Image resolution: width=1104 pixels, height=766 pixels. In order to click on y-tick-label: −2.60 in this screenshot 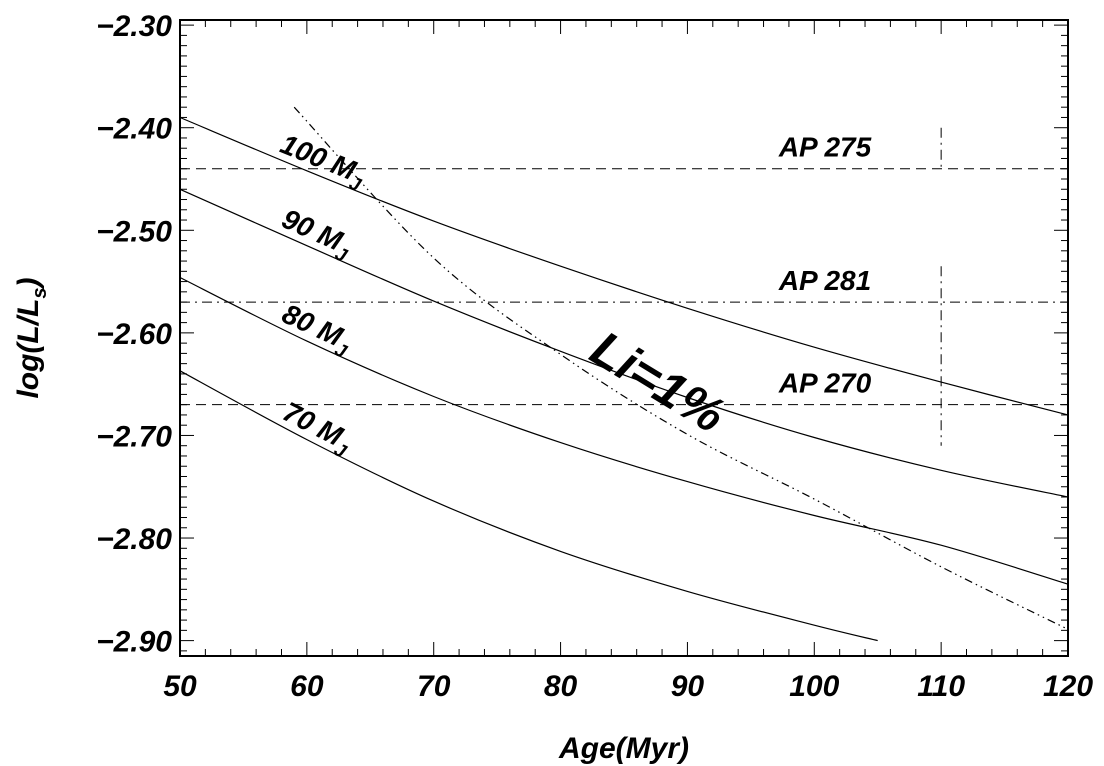, I will do `click(134, 334)`.